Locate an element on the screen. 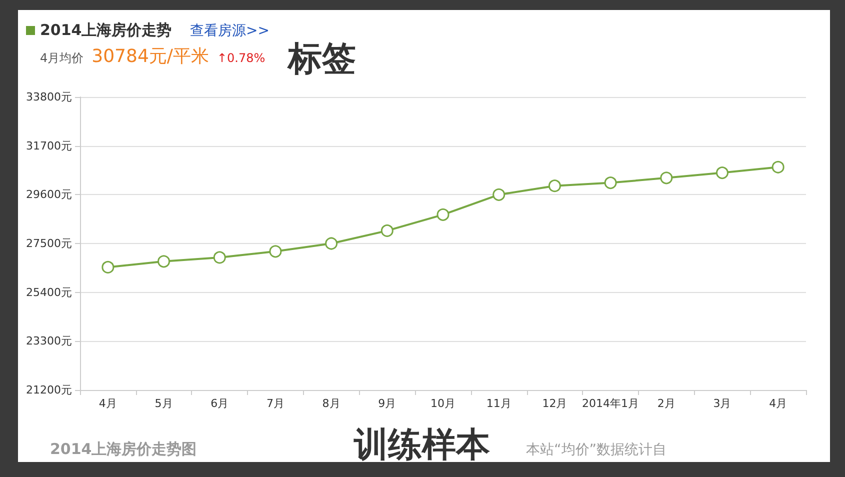 This screenshot has width=845, height=477. x-tick-label: 6月 is located at coordinates (219, 403).